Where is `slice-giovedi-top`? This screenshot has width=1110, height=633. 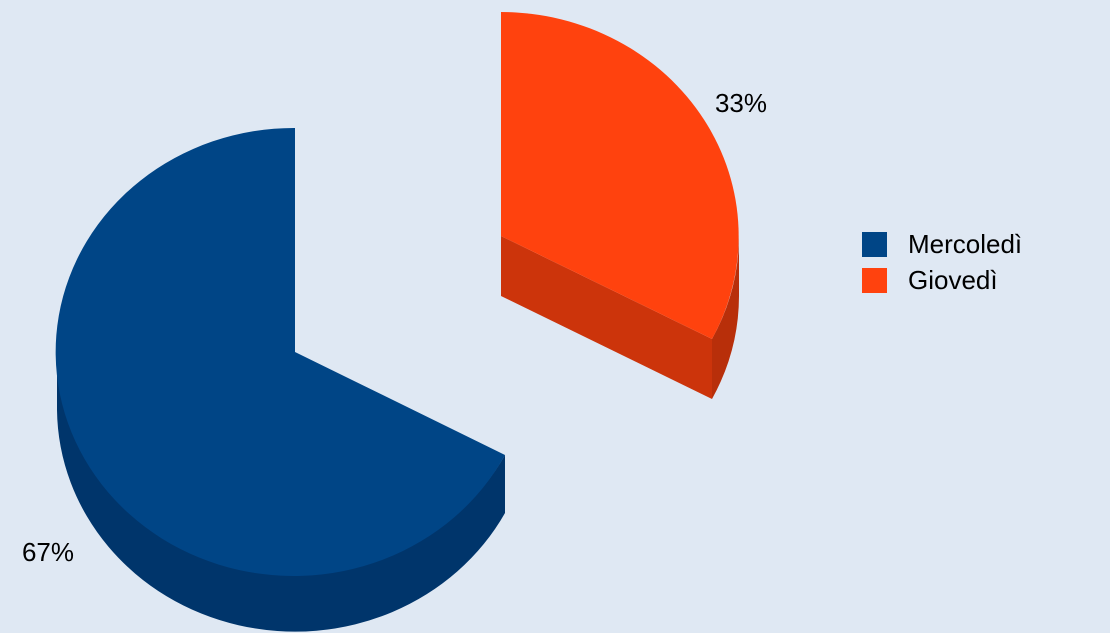 slice-giovedi-top is located at coordinates (620, 175).